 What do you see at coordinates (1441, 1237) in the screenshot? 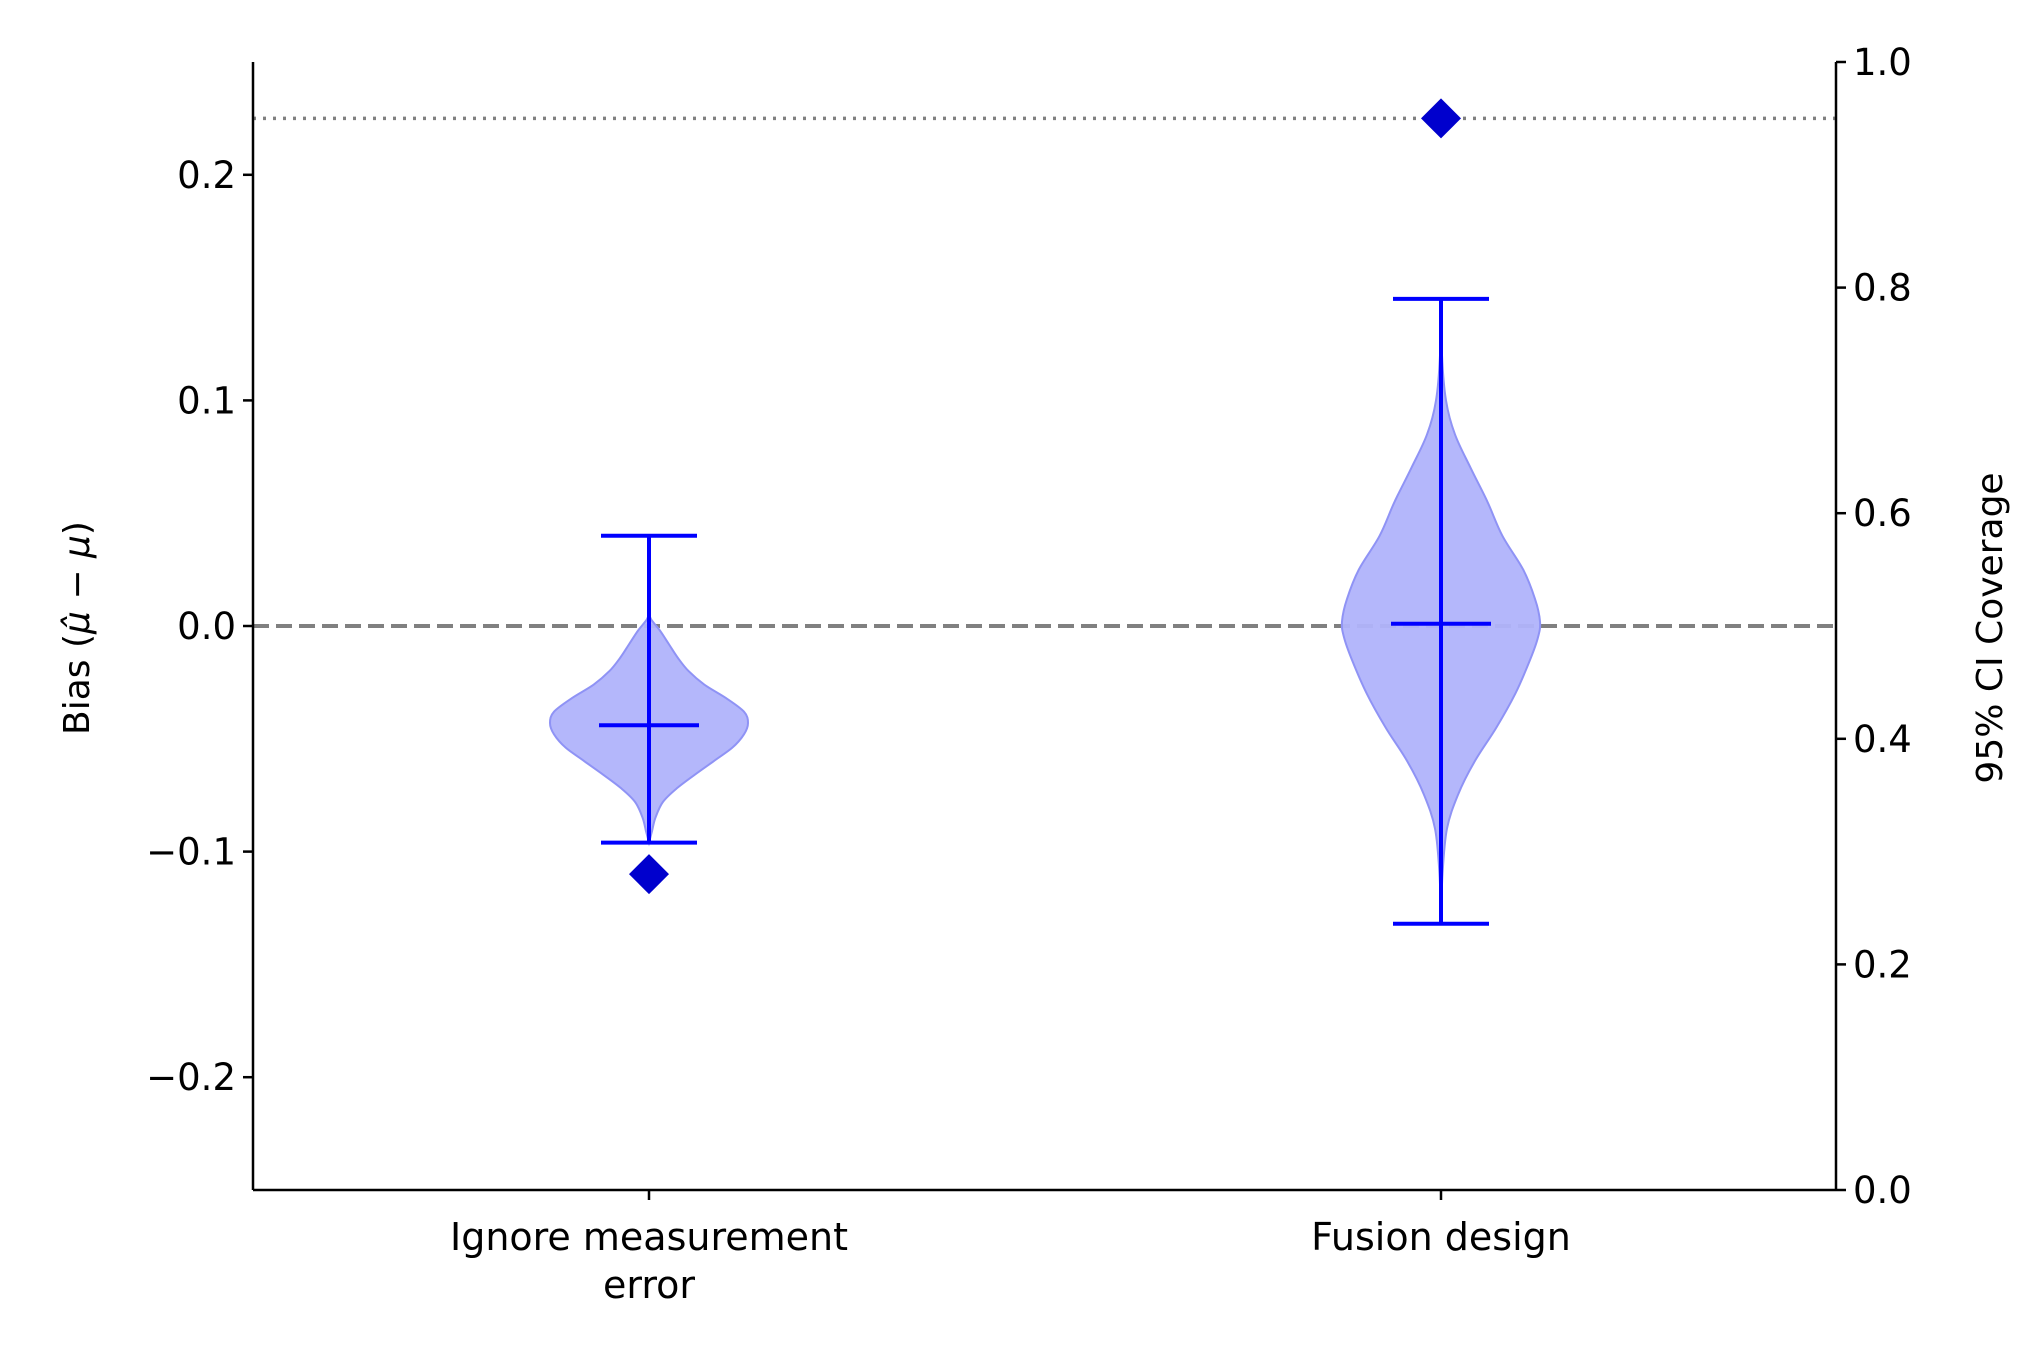
I see `x-category-label: Fusion design` at bounding box center [1441, 1237].